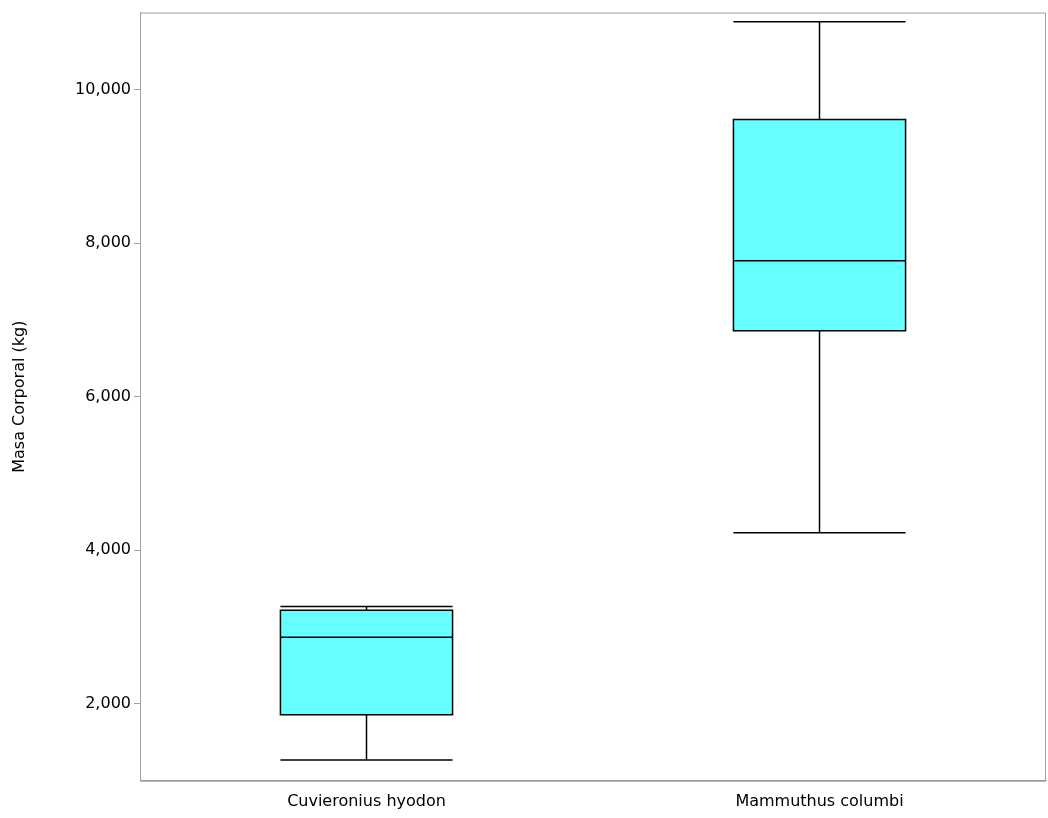 The image size is (1048, 818). What do you see at coordinates (819, 800) in the screenshot?
I see `x-tick-label: Mammuthus columbi` at bounding box center [819, 800].